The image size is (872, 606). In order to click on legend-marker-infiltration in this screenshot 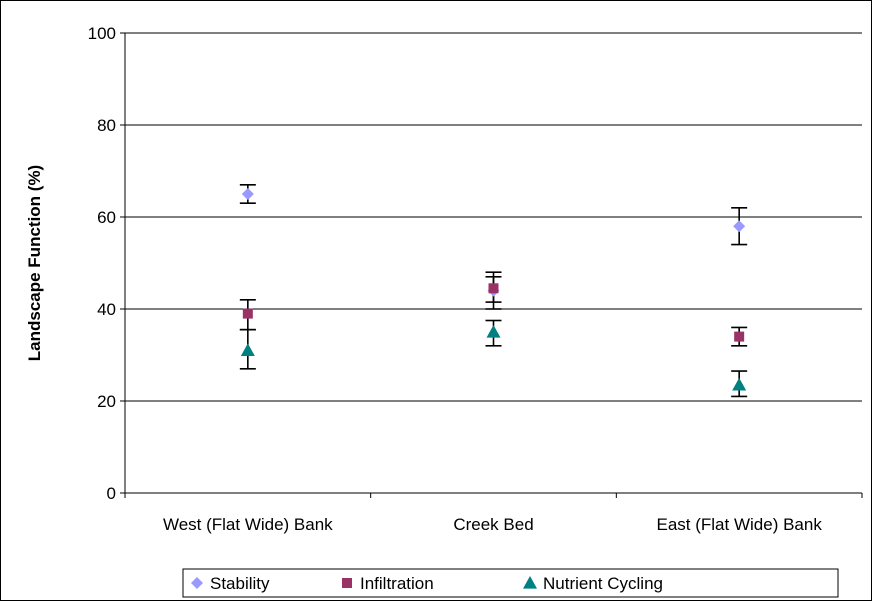, I will do `click(347, 583)`.